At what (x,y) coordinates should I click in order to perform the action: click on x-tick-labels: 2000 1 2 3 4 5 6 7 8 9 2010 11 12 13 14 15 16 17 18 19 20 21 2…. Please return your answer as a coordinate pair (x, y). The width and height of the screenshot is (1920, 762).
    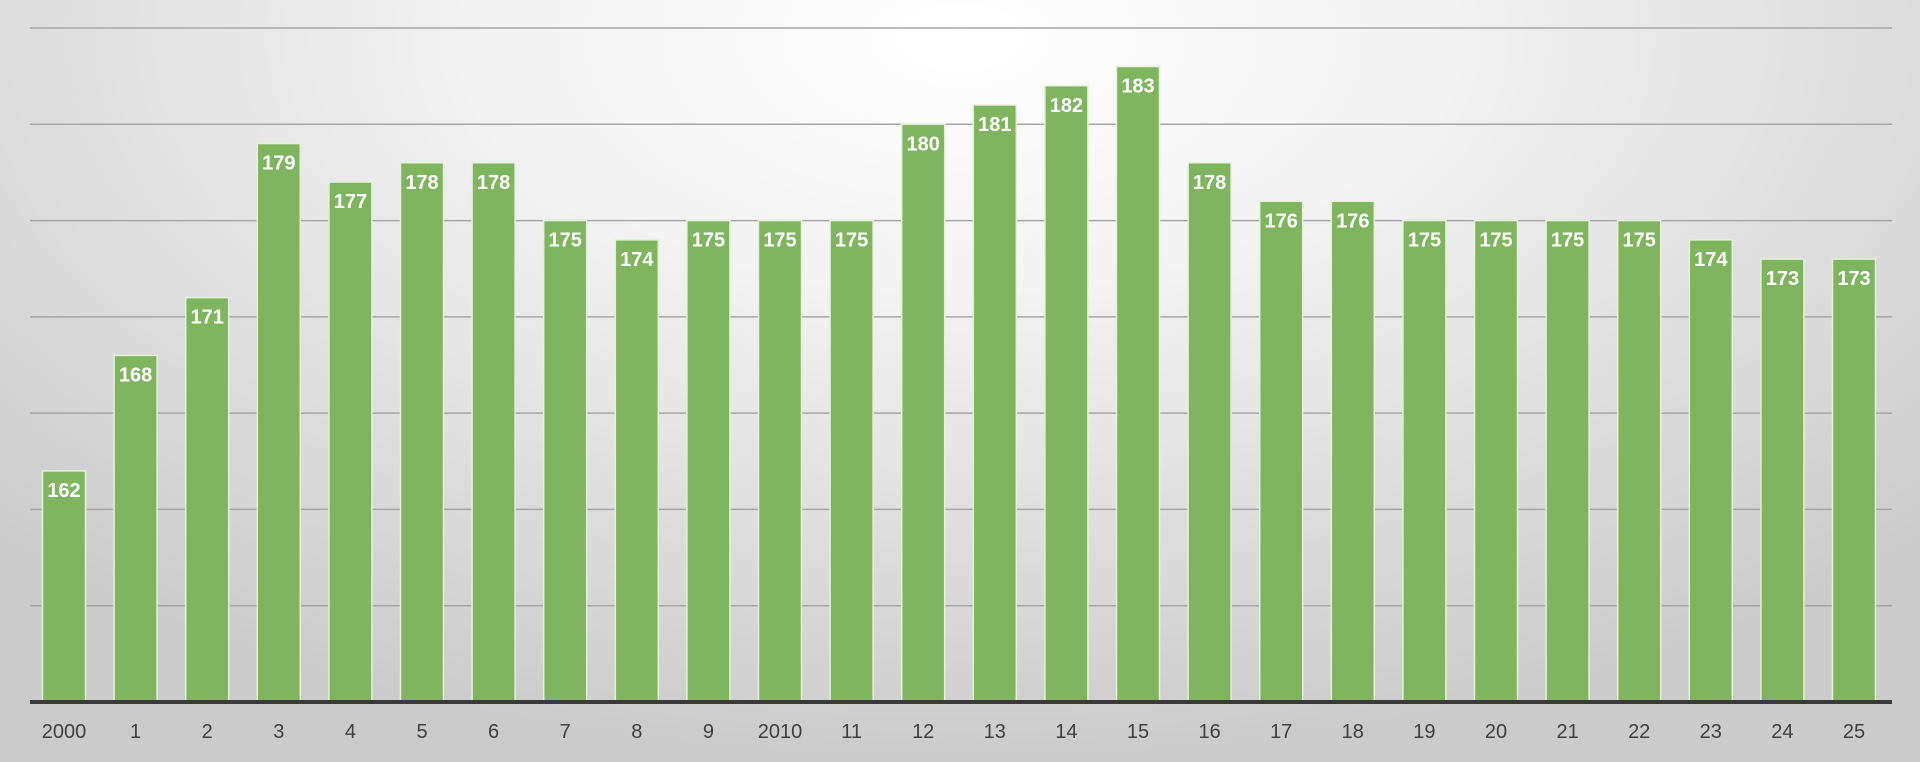
    Looking at the image, I should click on (953, 732).